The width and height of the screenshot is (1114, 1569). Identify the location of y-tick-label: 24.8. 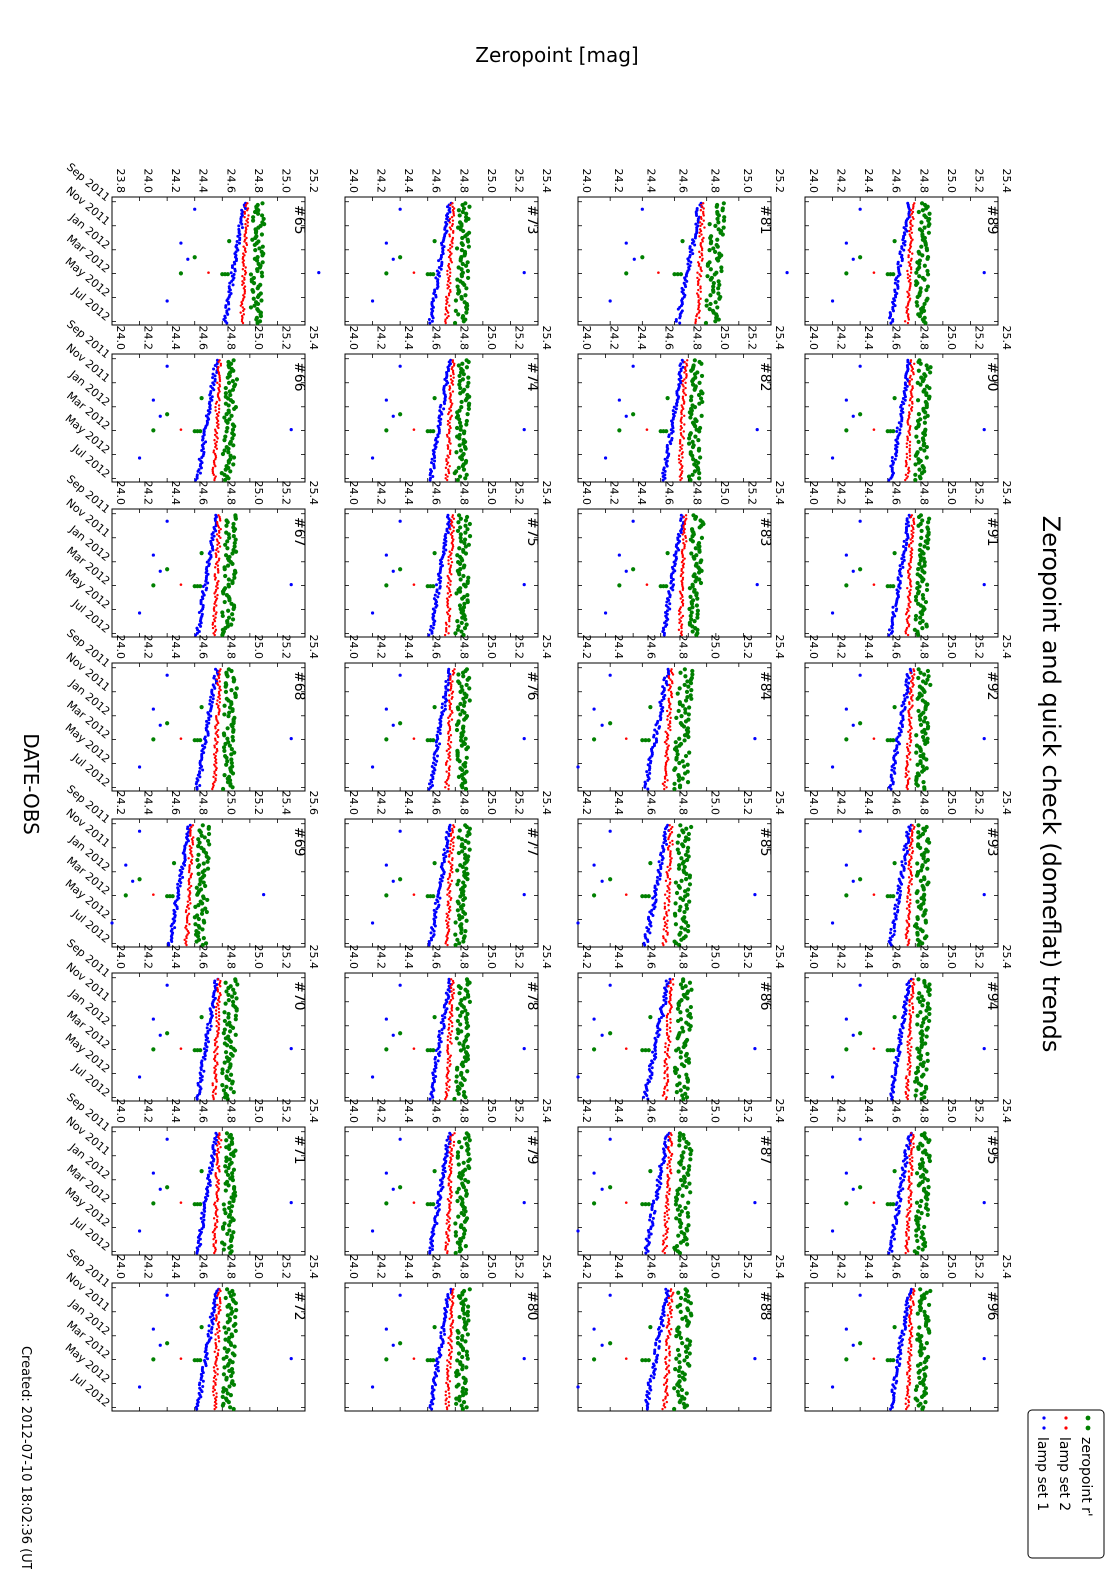
(683, 647).